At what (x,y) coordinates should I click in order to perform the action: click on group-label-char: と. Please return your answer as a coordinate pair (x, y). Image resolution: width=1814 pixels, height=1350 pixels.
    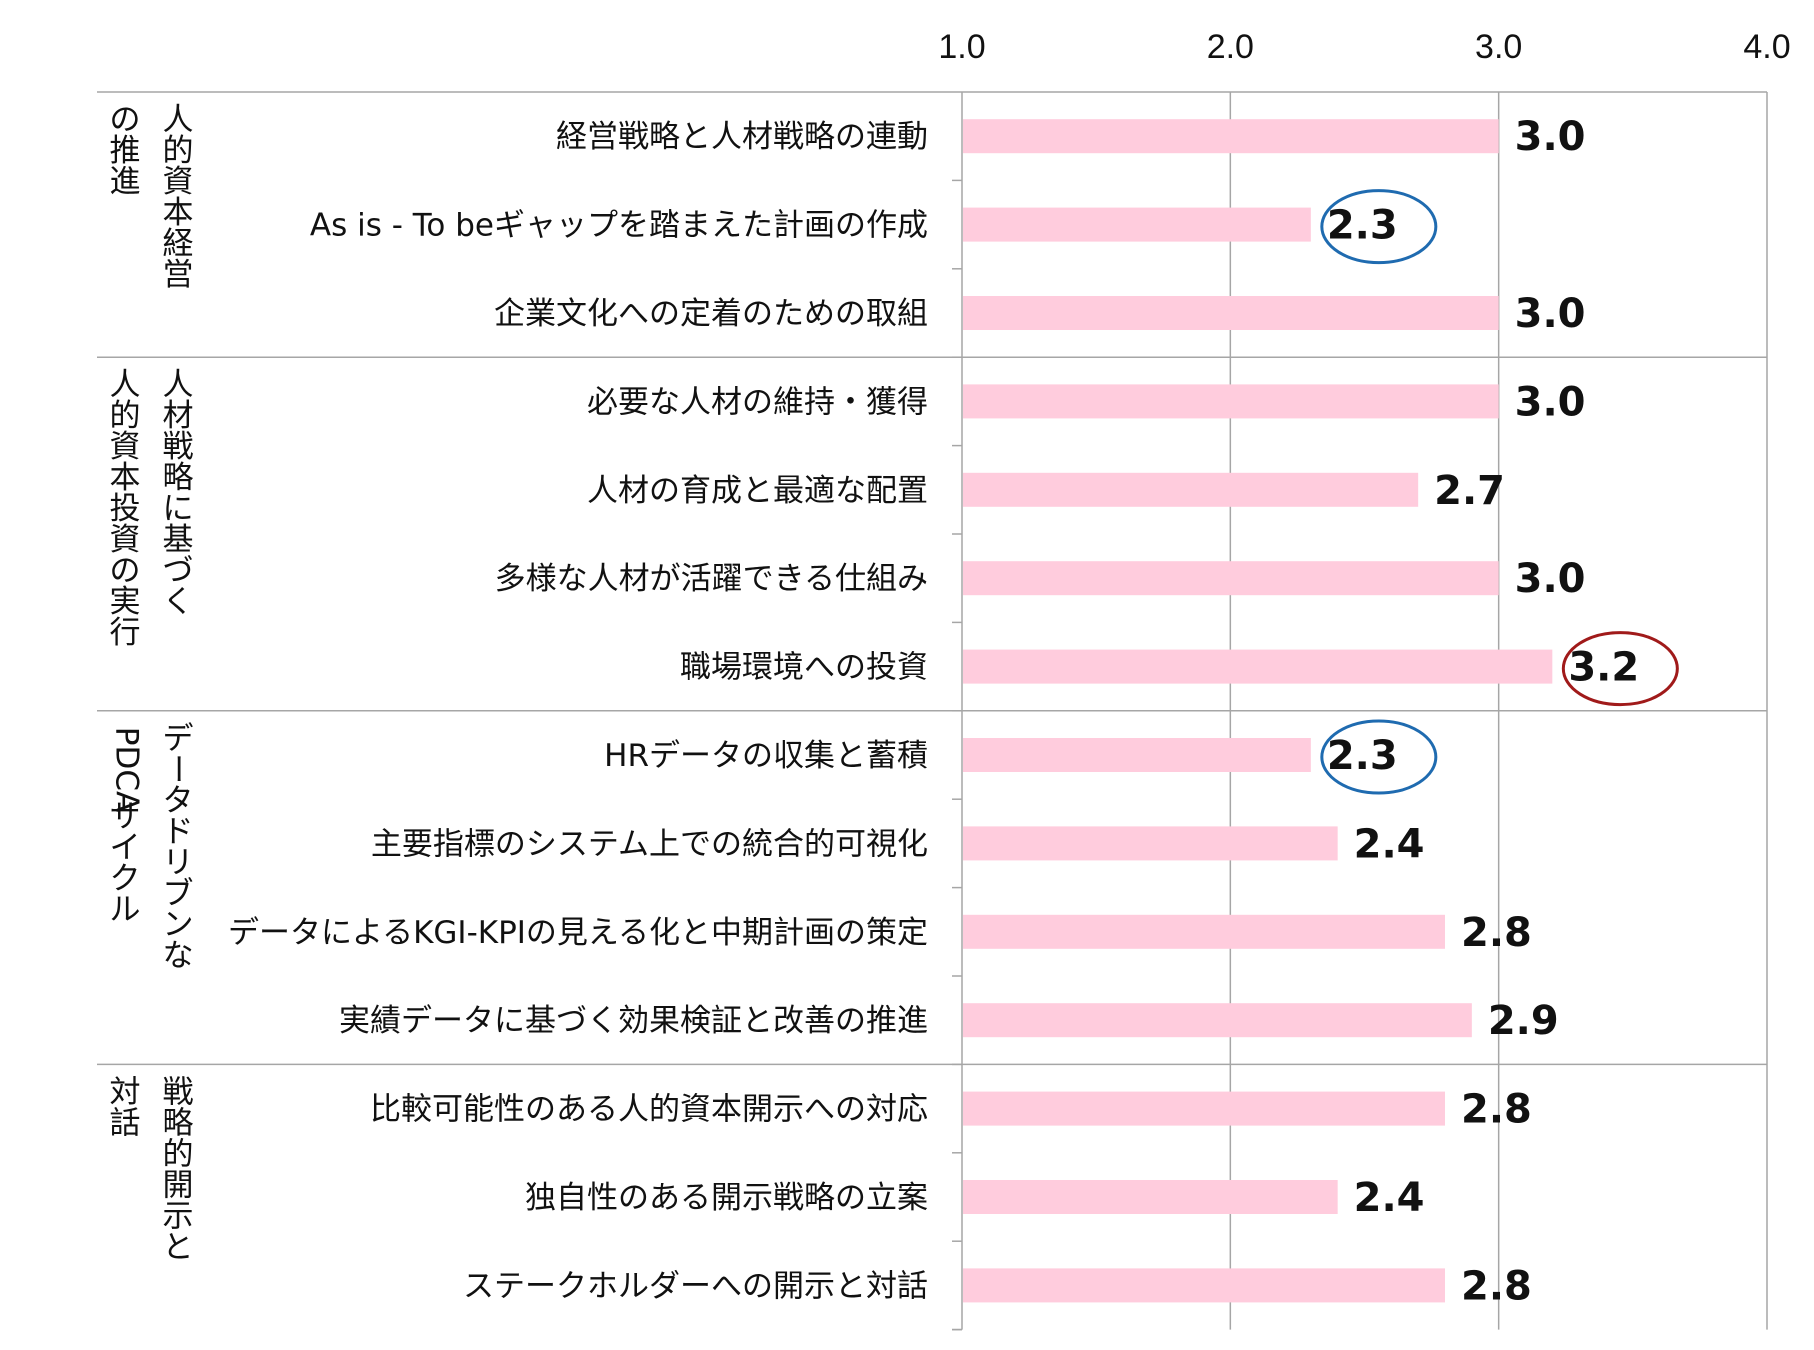
    Looking at the image, I should click on (178, 1247).